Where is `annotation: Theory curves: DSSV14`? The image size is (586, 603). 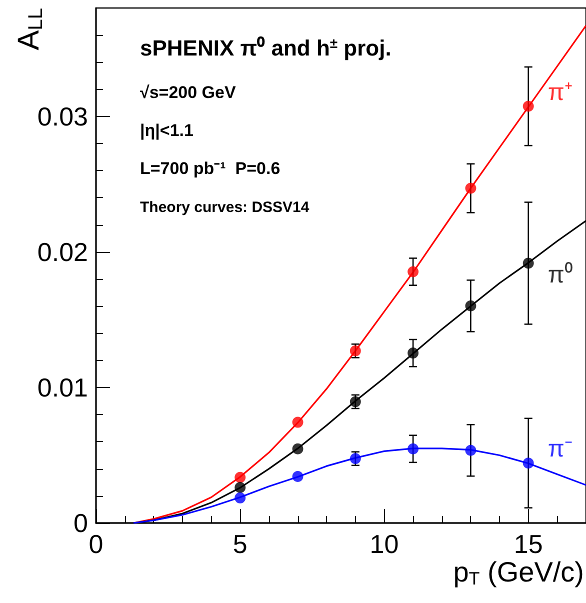
annotation: Theory curves: DSSV14 is located at coordinates (225, 207).